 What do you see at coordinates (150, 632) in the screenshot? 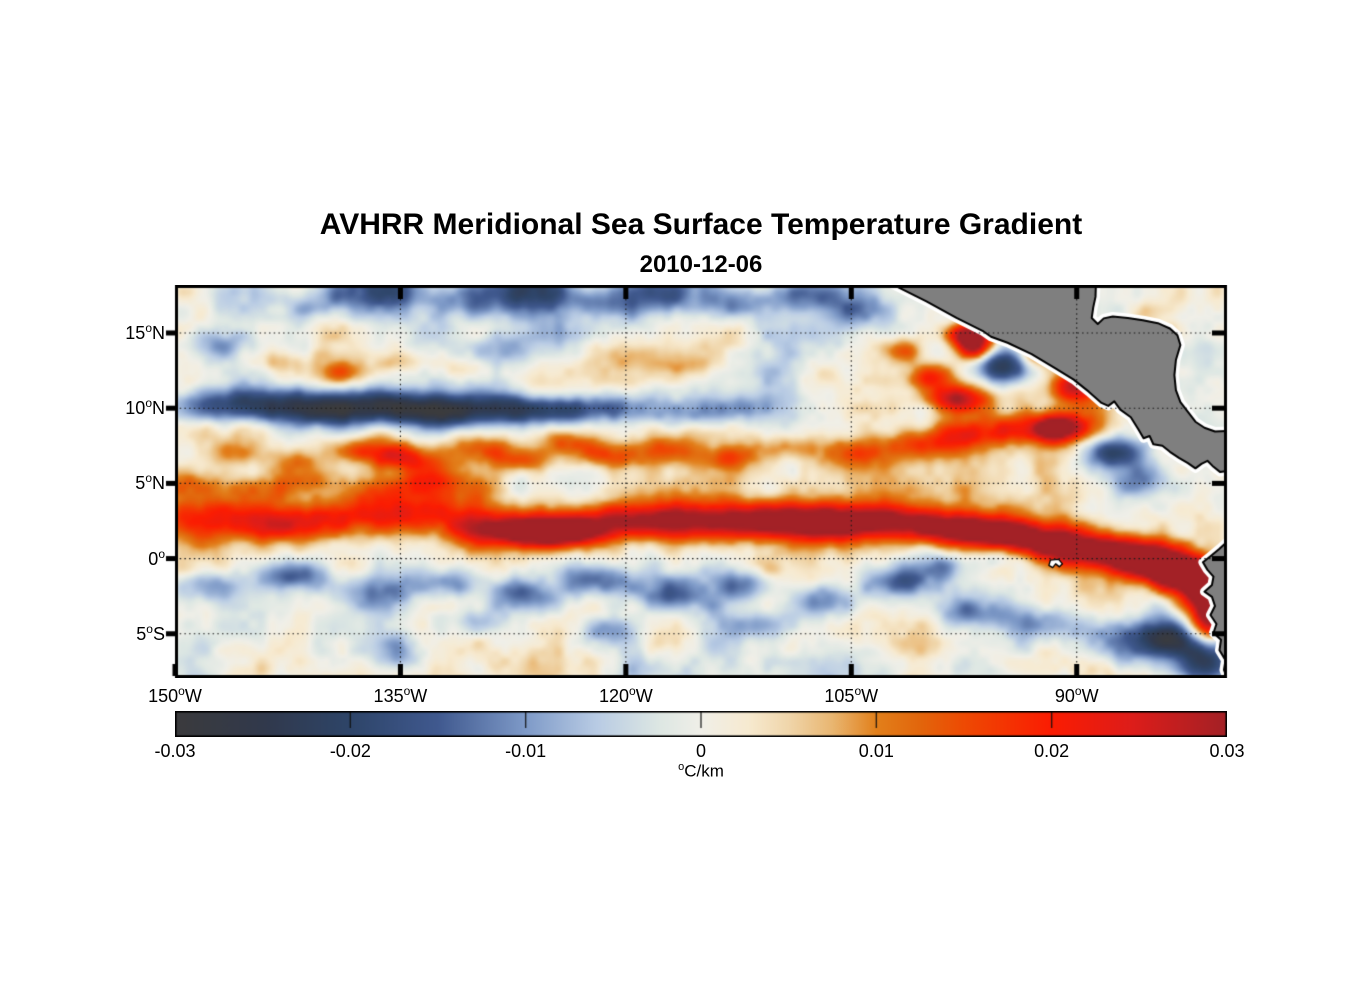
I see `y-axis-tick-label: 5oS` at bounding box center [150, 632].